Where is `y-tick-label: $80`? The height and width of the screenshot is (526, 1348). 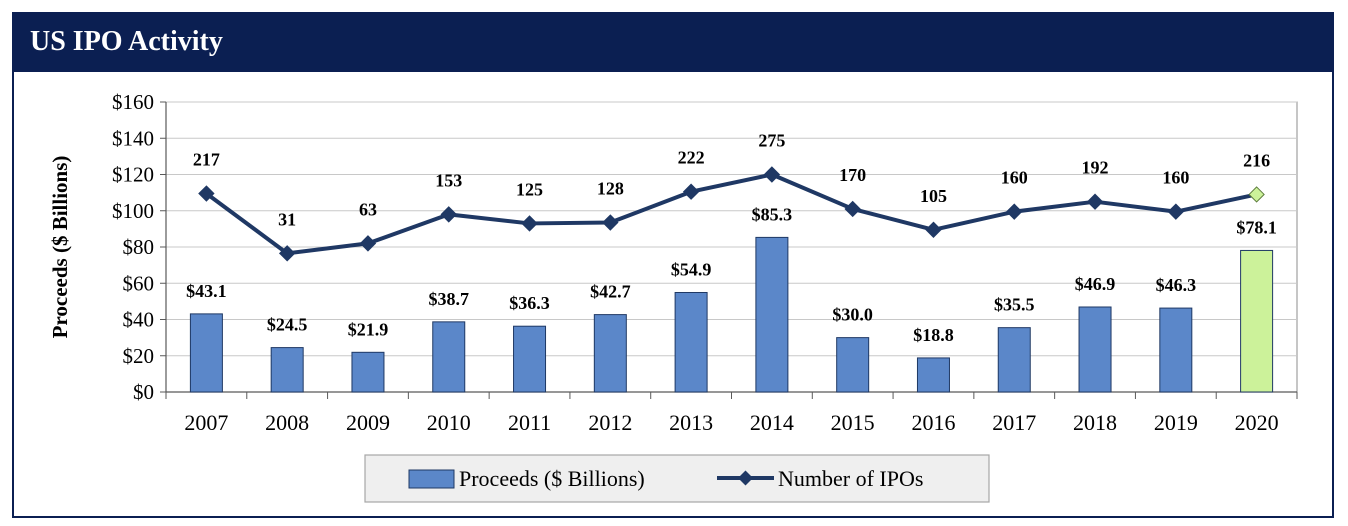 y-tick-label: $80 is located at coordinates (139, 247).